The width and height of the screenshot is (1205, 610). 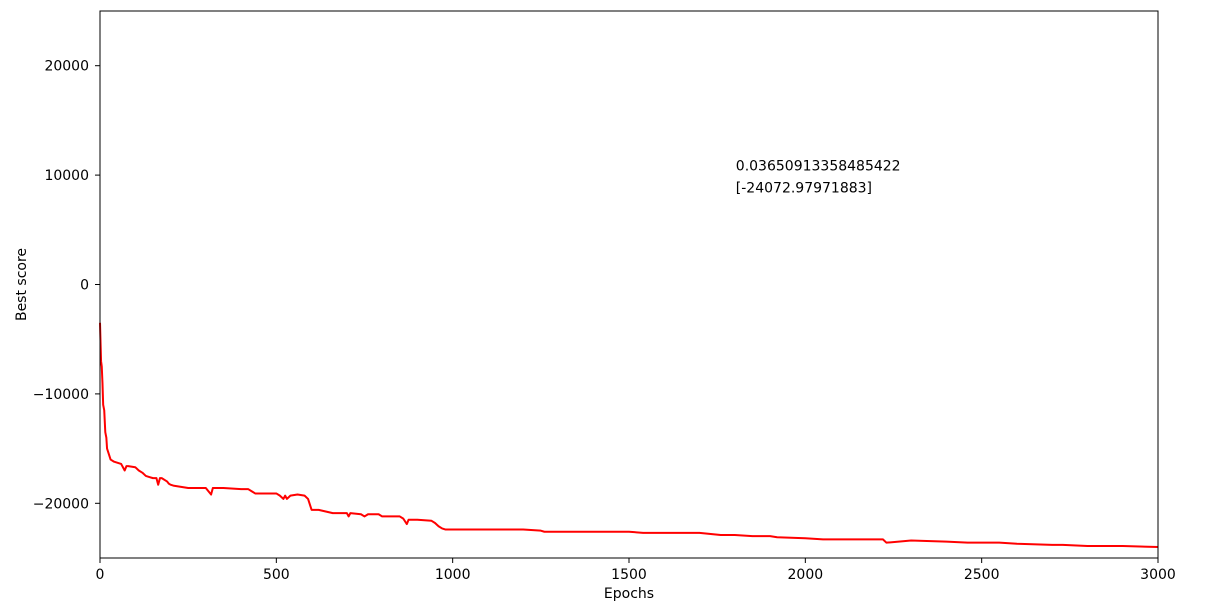 I want to click on y-tick-label: −10000, so click(x=61, y=395).